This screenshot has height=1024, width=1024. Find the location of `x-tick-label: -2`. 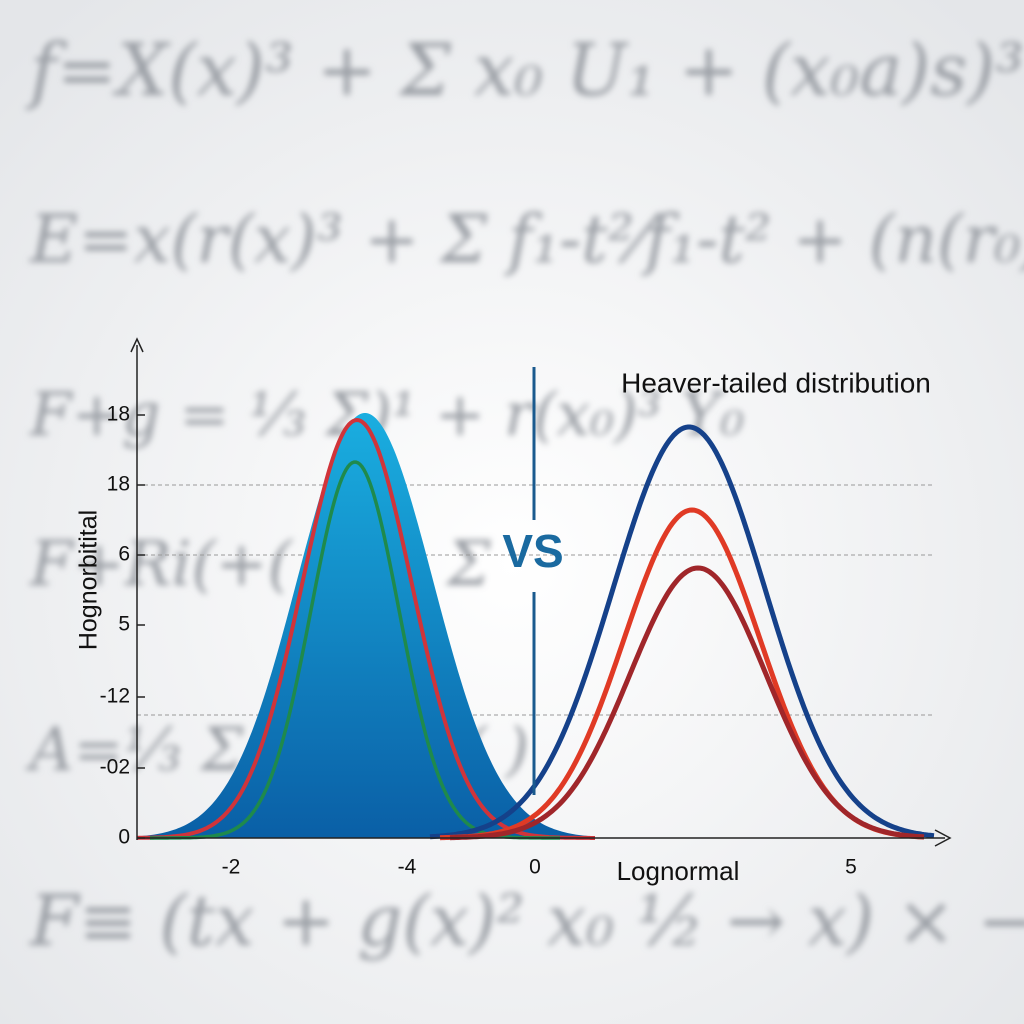

x-tick-label: -2 is located at coordinates (231, 867).